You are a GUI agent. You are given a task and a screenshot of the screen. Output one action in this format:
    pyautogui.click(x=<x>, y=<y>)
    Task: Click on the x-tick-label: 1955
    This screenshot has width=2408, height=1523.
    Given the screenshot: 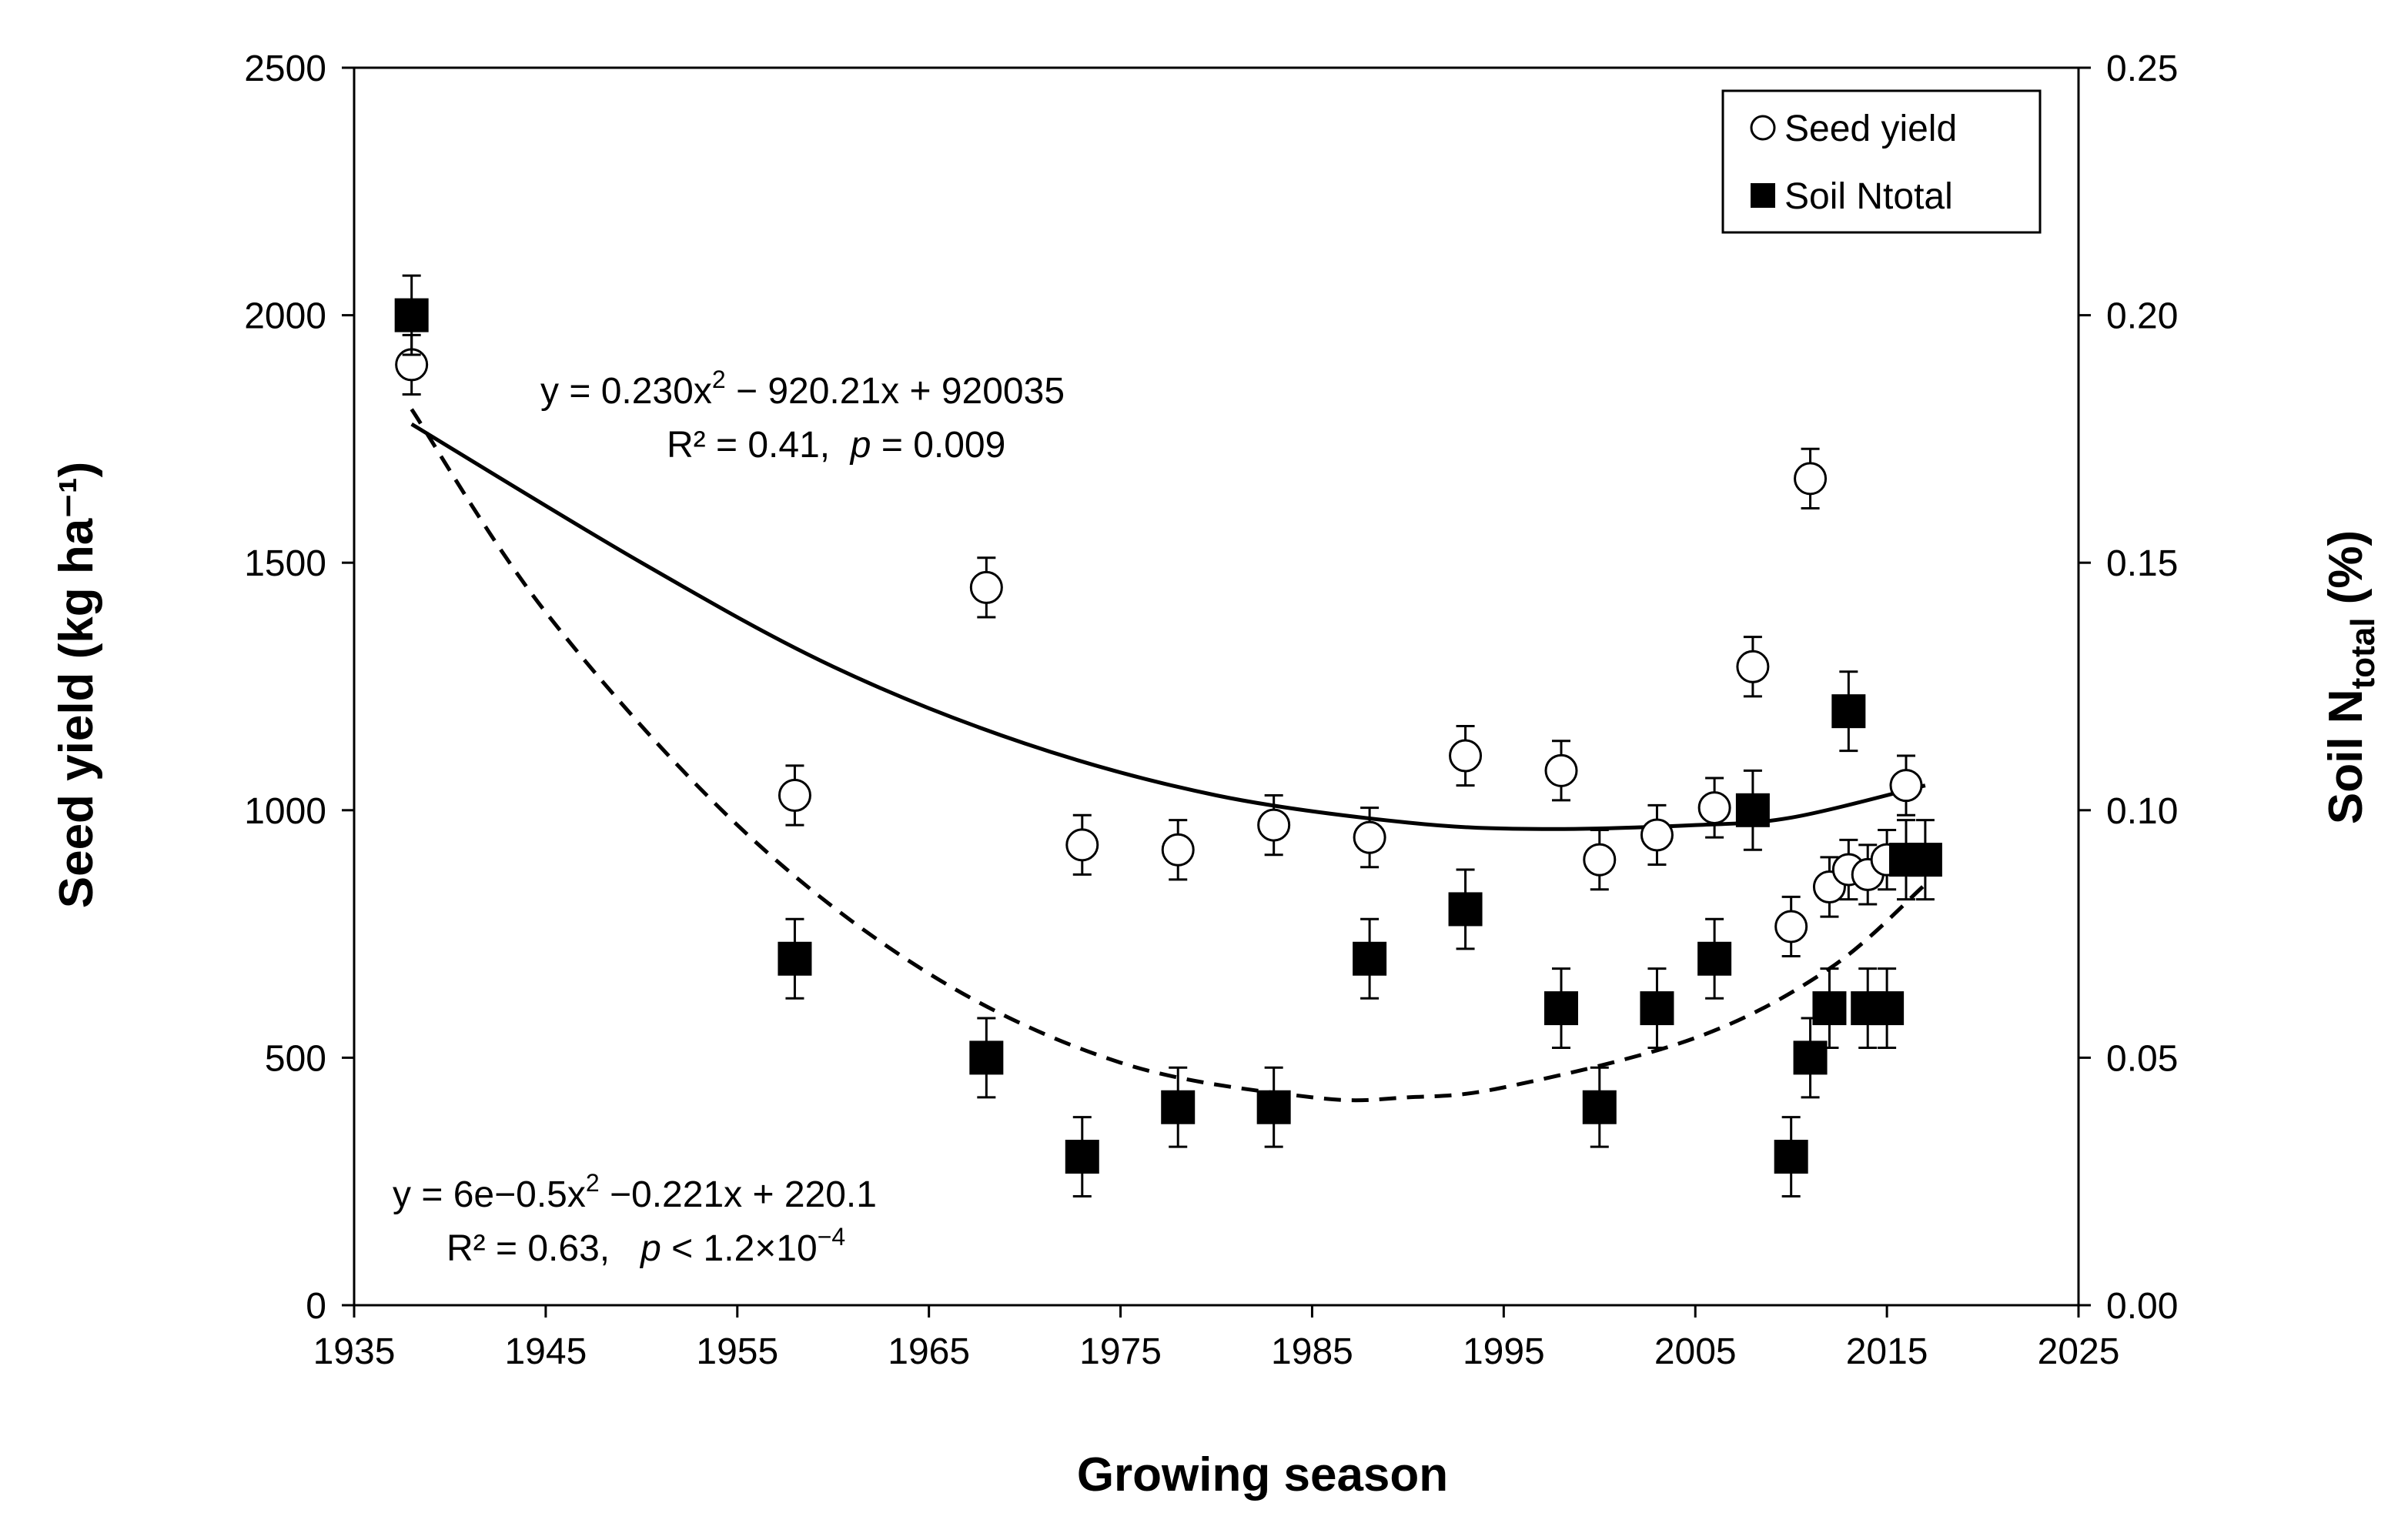 What is the action you would take?
    pyautogui.click(x=737, y=1351)
    